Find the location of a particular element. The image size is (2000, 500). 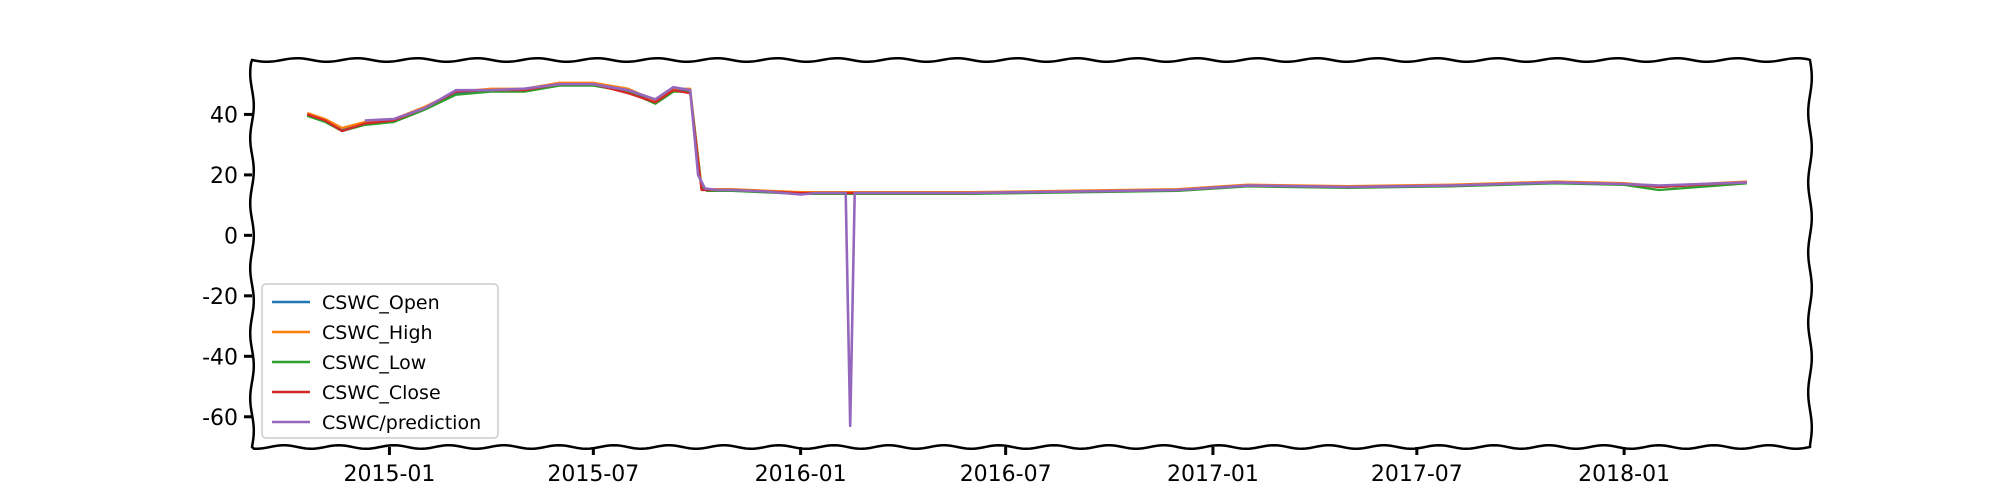

x-tick-label: 2016-07 is located at coordinates (1006, 474).